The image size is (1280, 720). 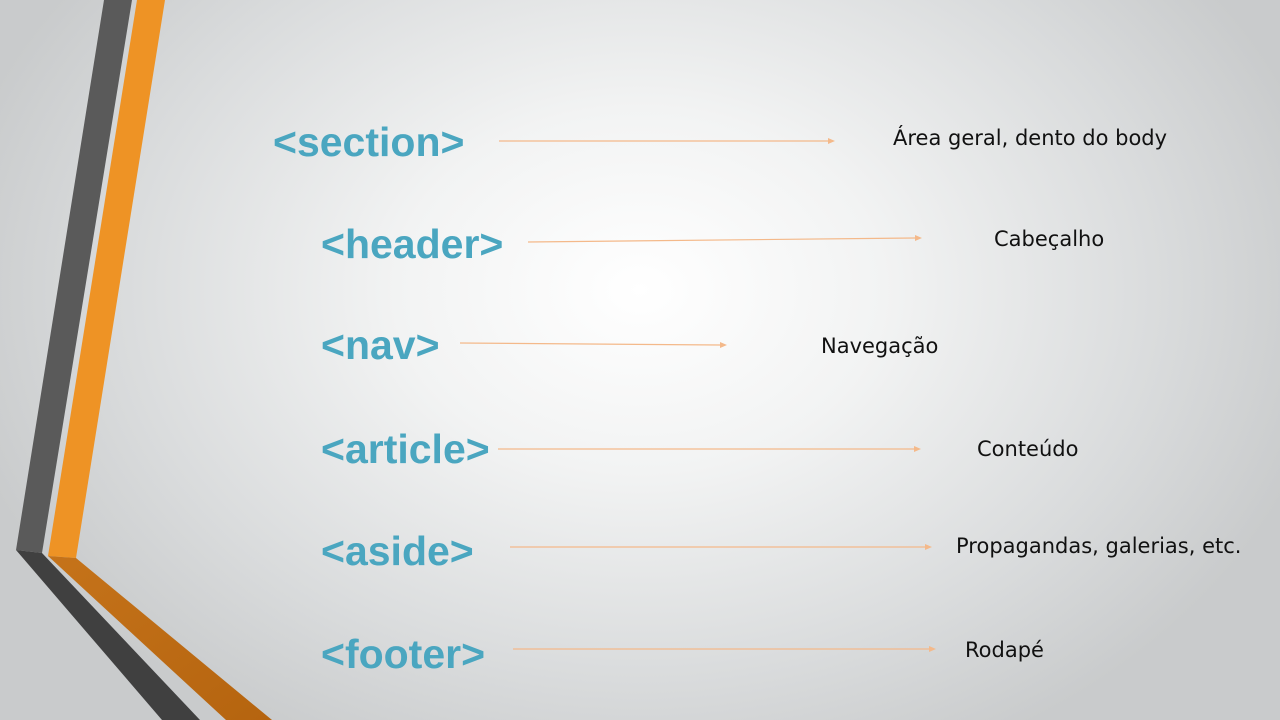 I want to click on orange-stripe-lower, so click(x=160, y=638).